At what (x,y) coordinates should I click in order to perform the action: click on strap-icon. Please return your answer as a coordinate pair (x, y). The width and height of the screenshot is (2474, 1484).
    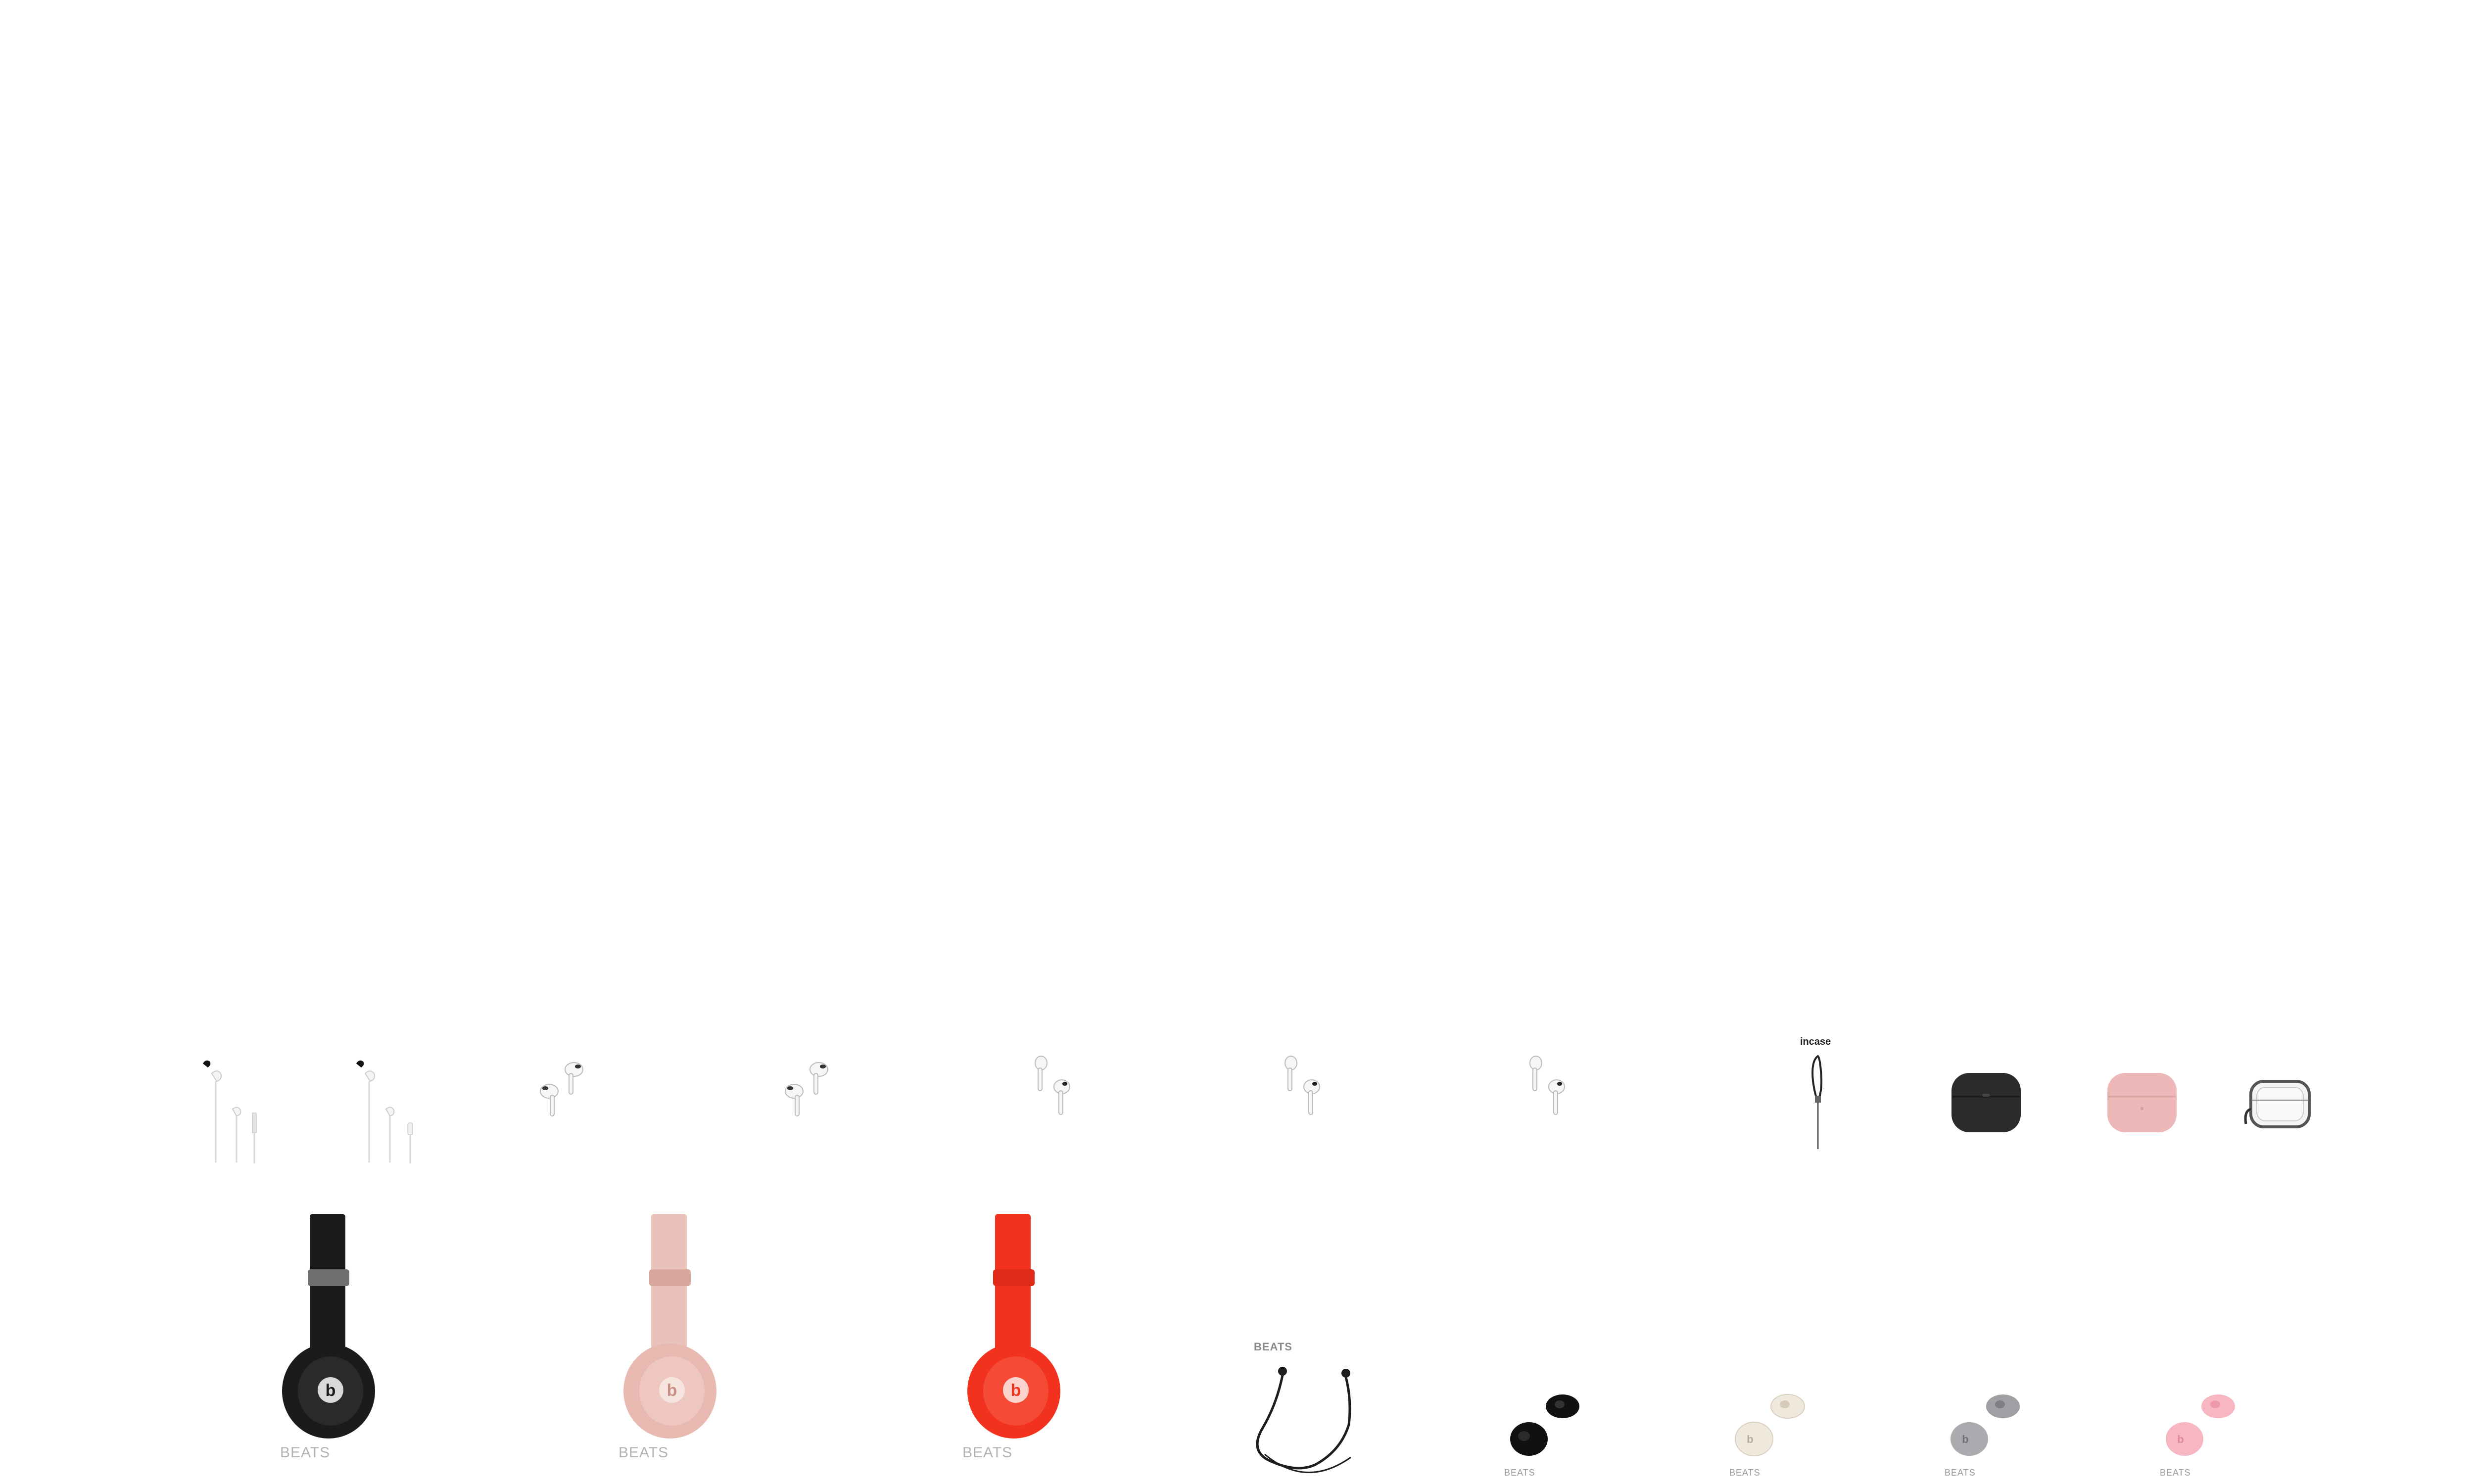
    Looking at the image, I should click on (1817, 1102).